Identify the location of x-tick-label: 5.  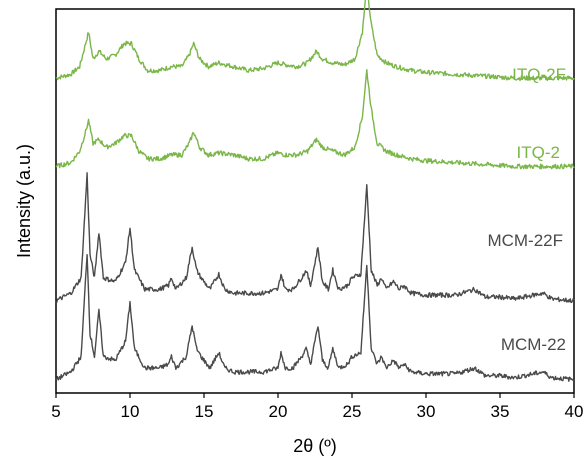
(55, 411).